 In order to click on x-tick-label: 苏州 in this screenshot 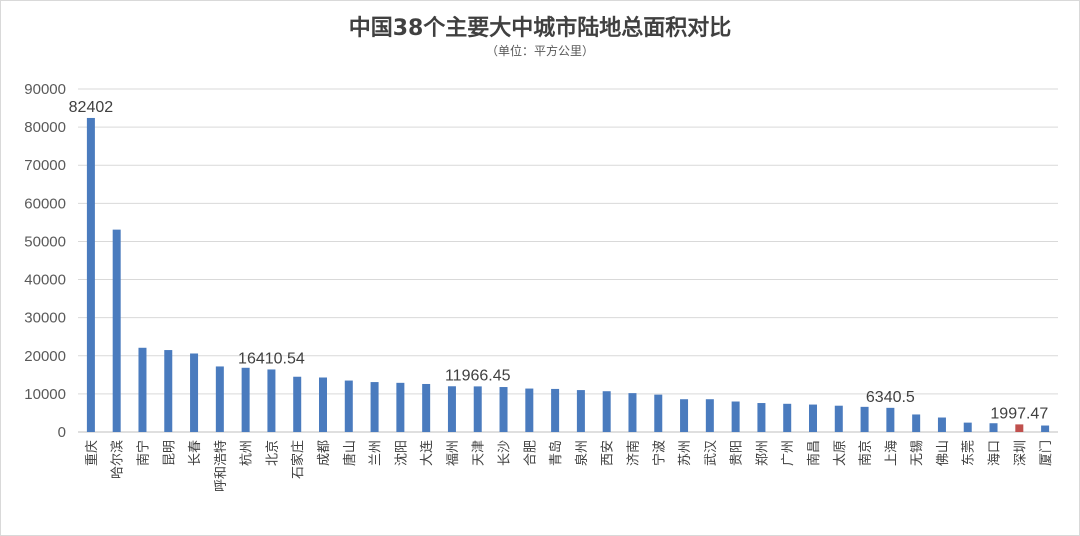, I will do `click(685, 453)`.